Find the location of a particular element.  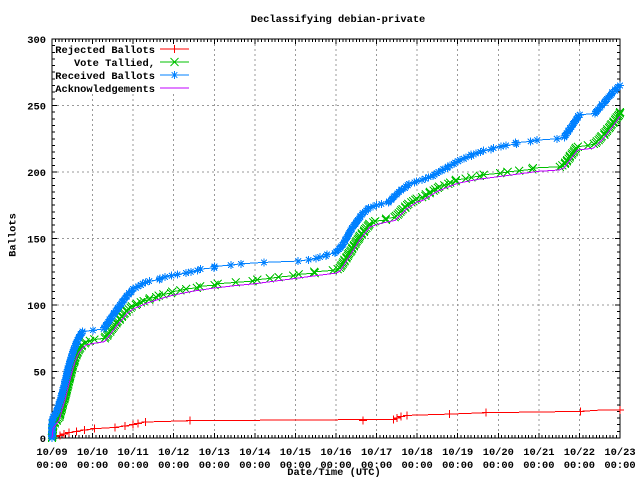

svg-text: 10/15 is located at coordinates (295, 453).